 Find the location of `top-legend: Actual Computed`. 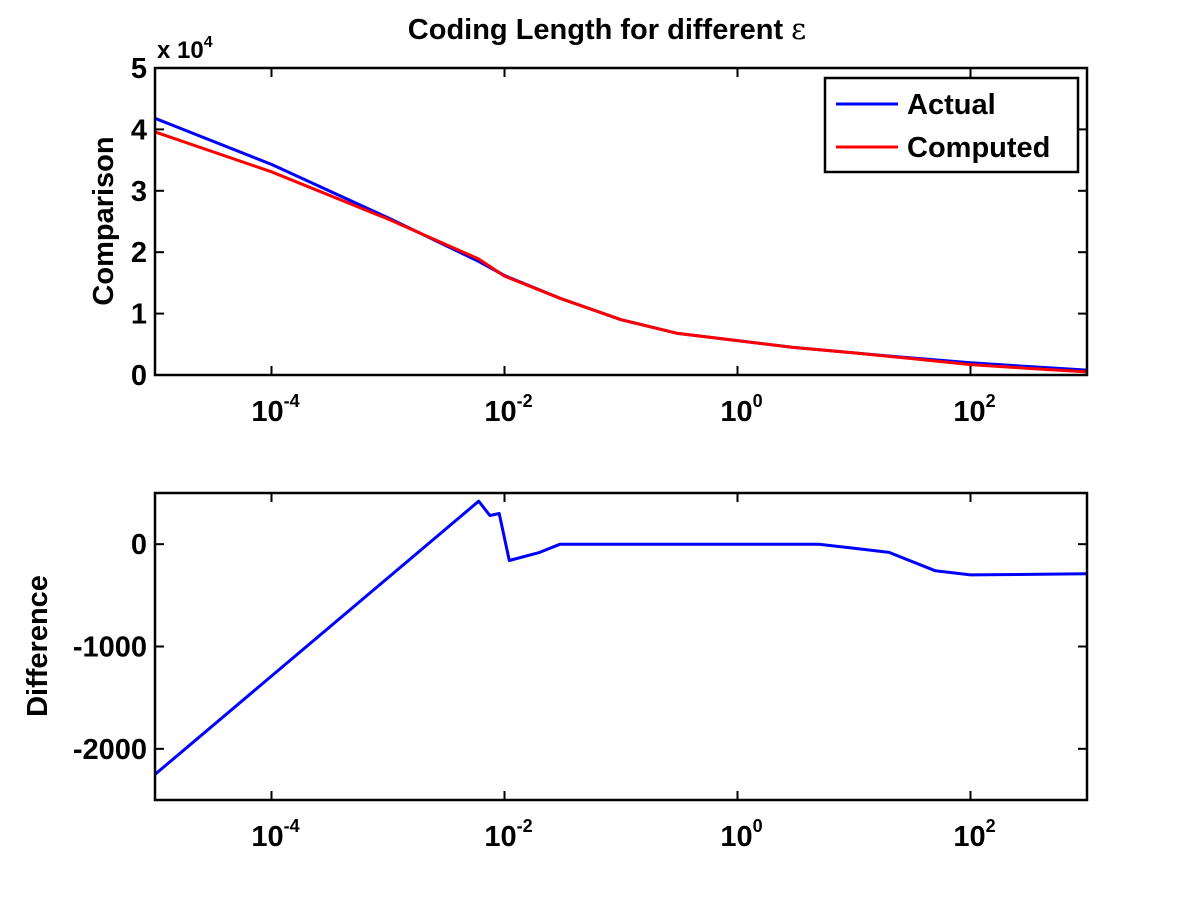

top-legend: Actual Computed is located at coordinates (951, 125).